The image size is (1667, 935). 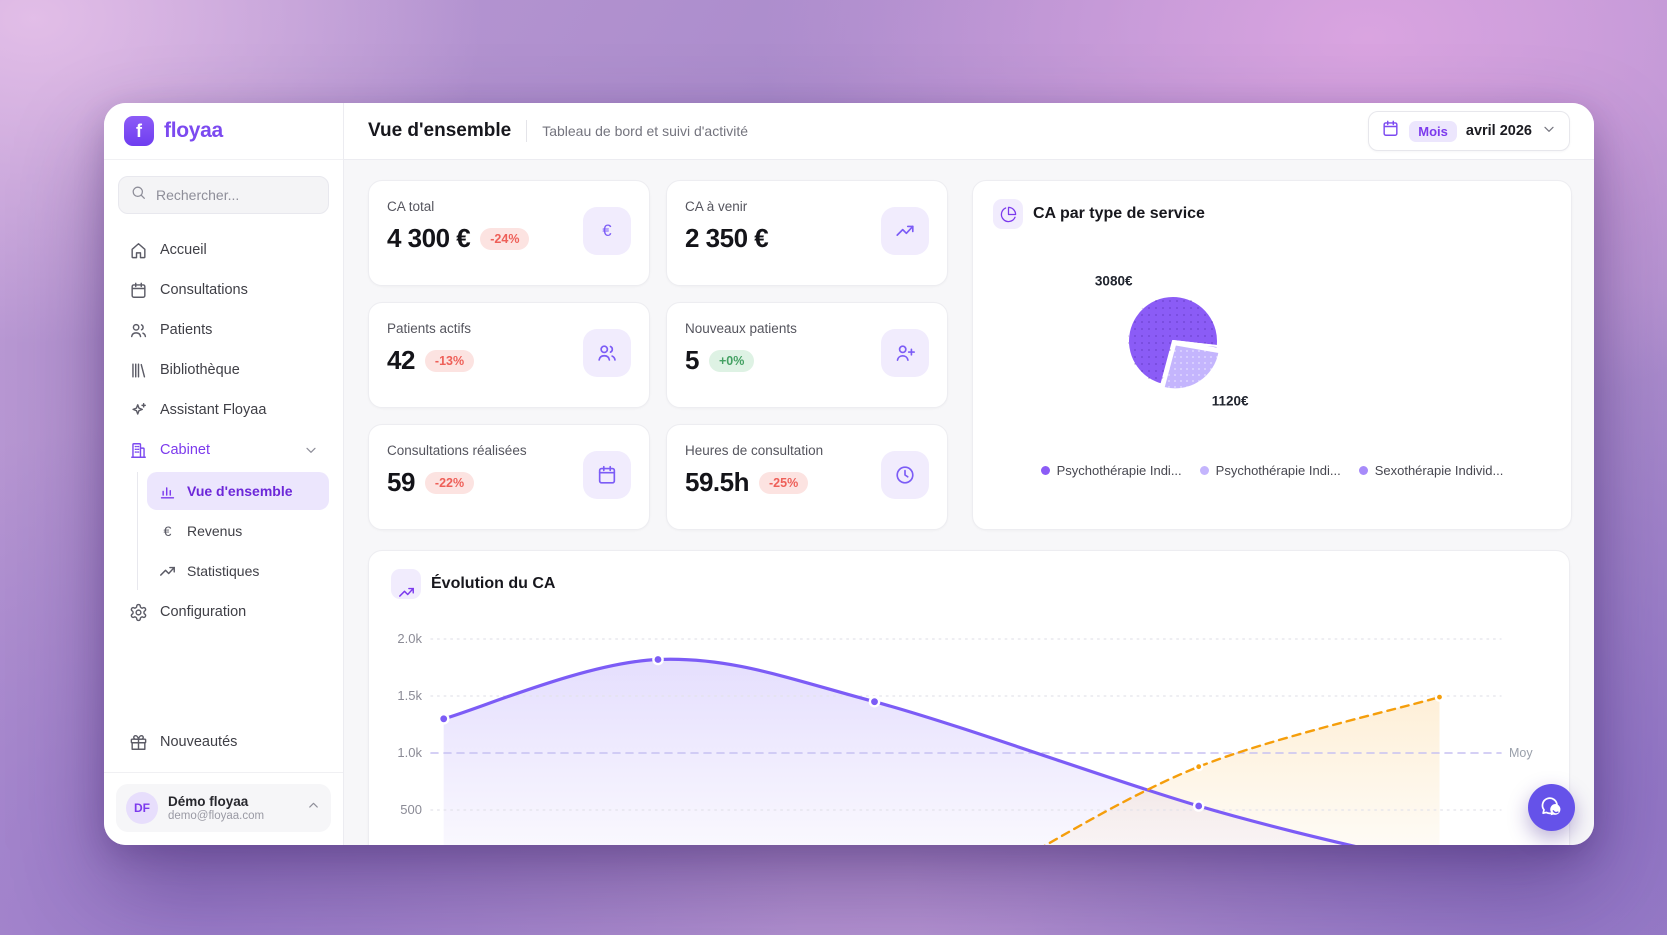 What do you see at coordinates (1114, 280) in the screenshot?
I see `svg-text: 3080€` at bounding box center [1114, 280].